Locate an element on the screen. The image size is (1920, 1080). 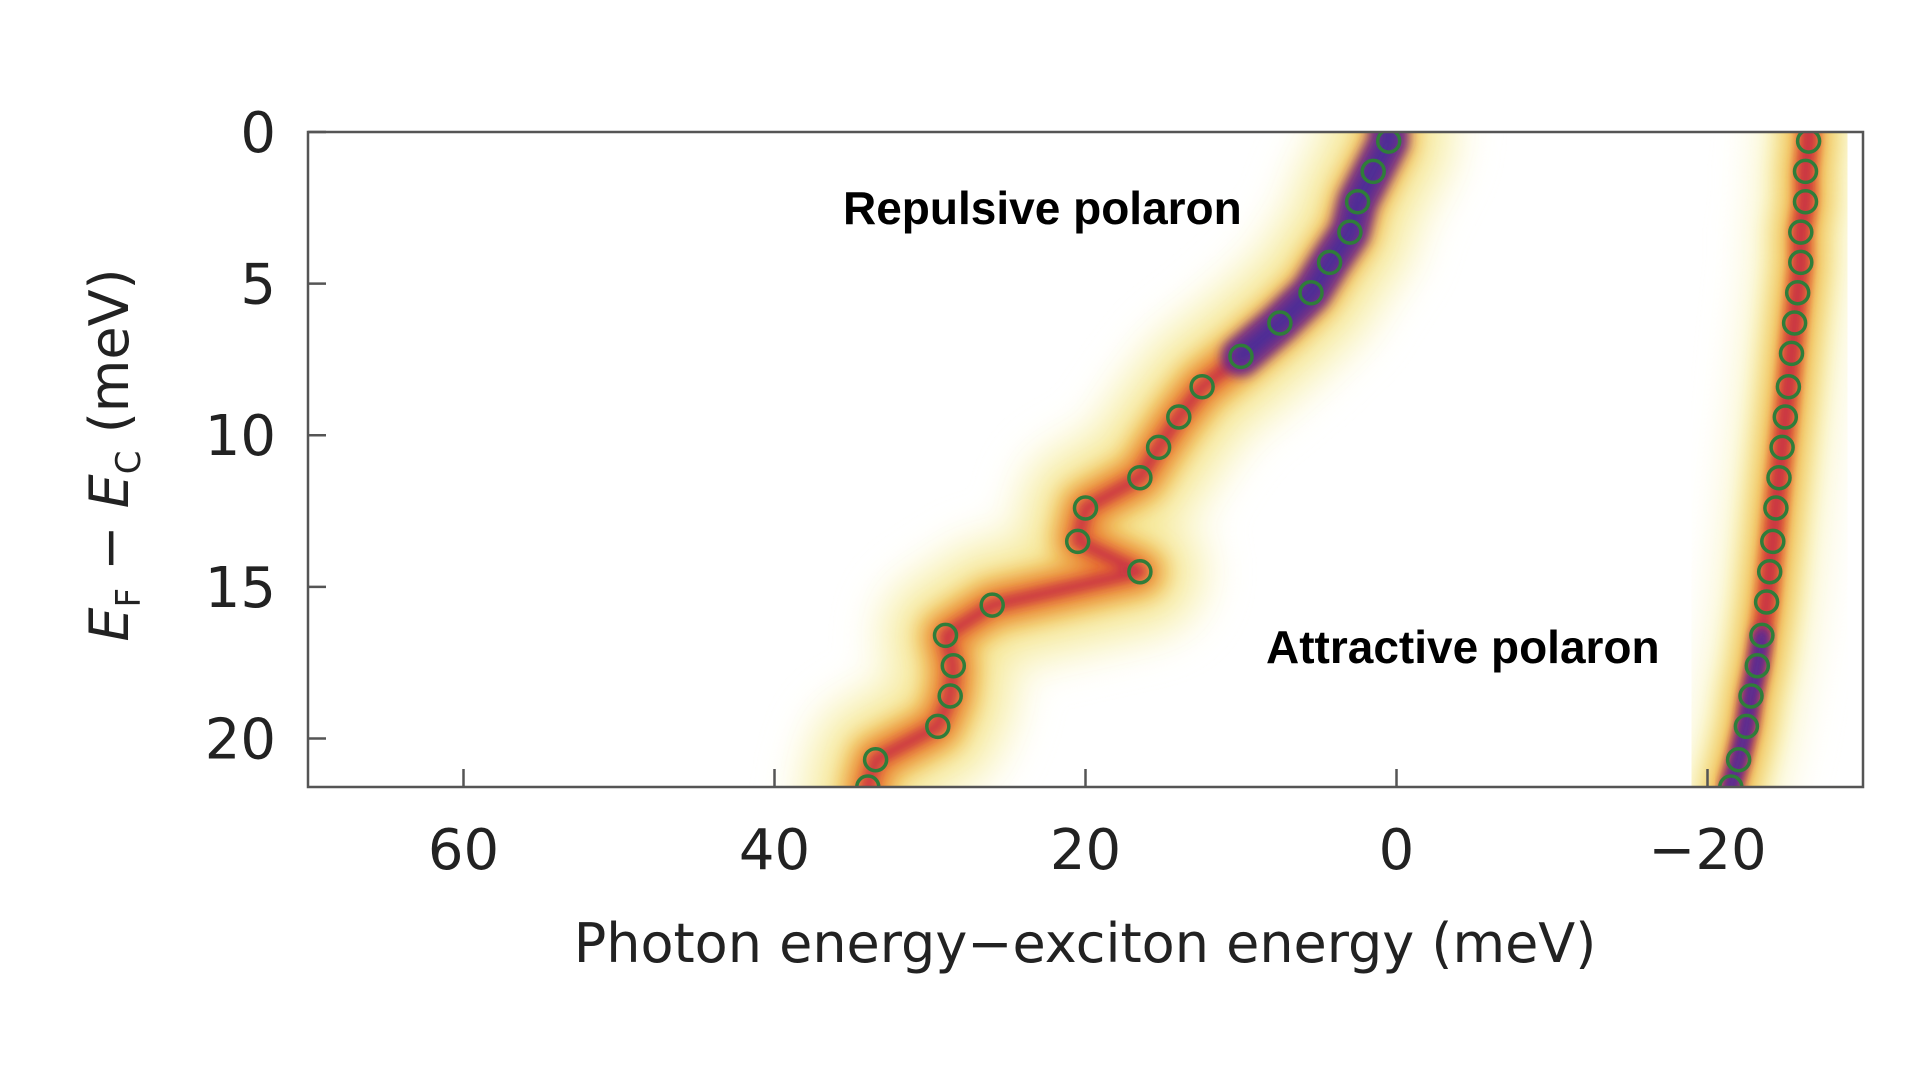
y-axis-label-var2: E is located at coordinates (109, 490).